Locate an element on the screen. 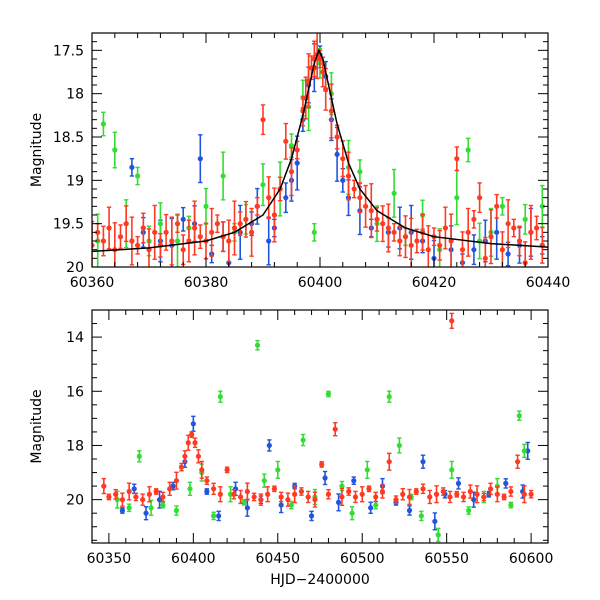 The width and height of the screenshot is (600, 600). y-tick-label: 16 is located at coordinates (75, 392).